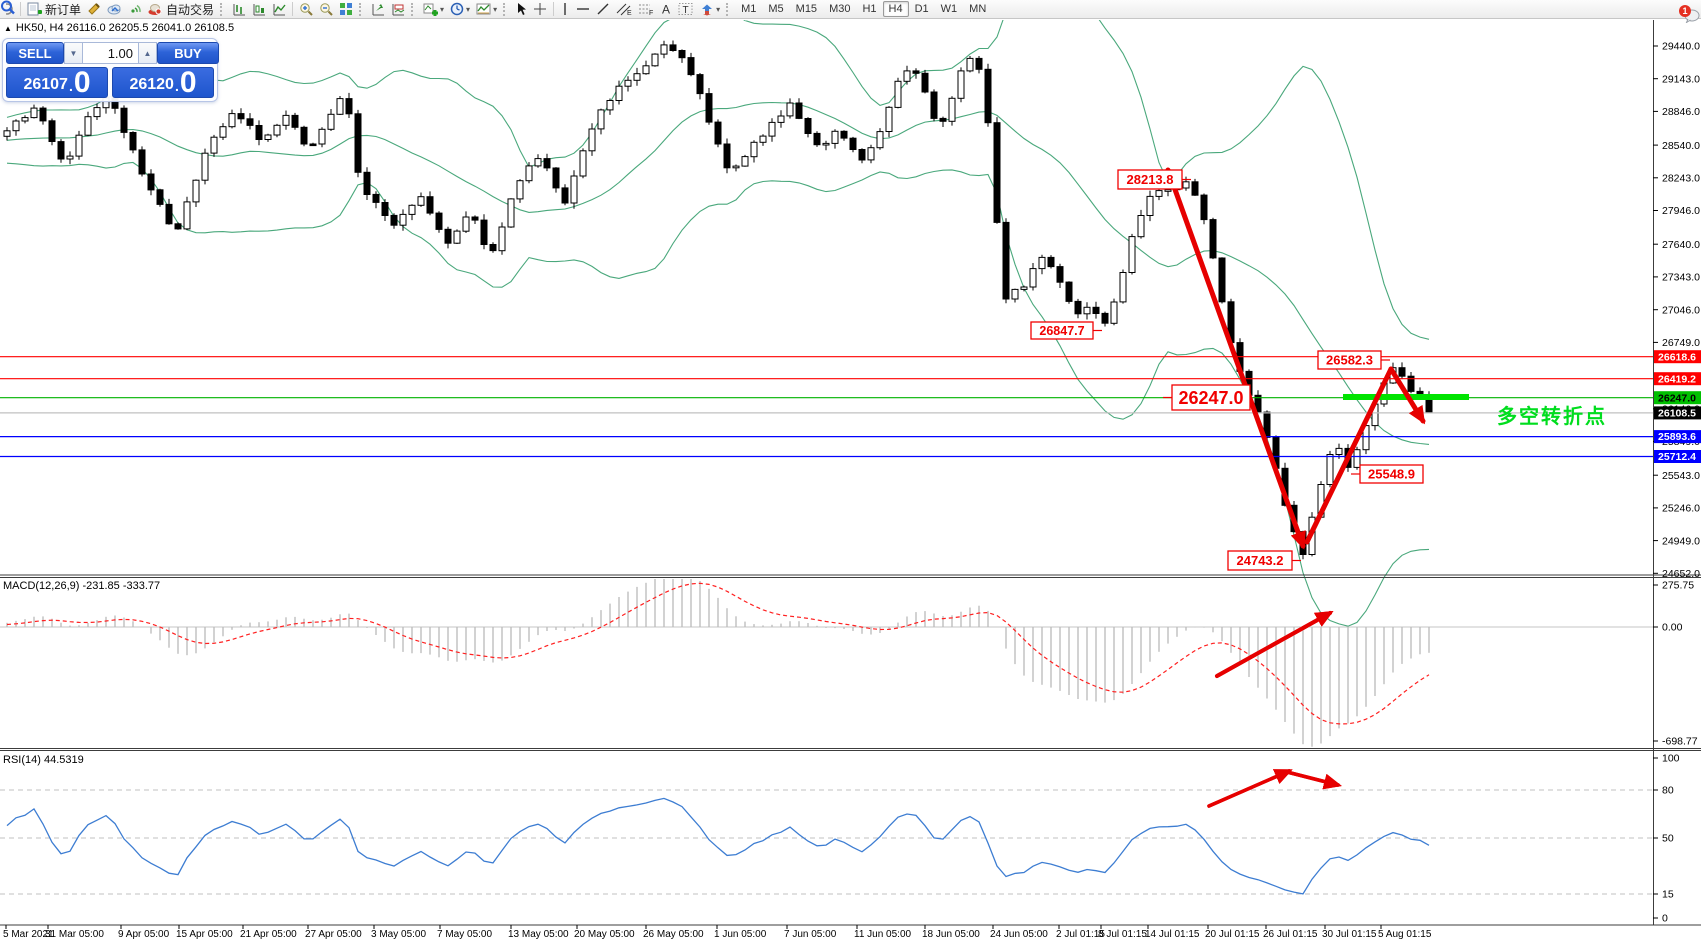 This screenshot has width=1701, height=939. Describe the element at coordinates (1681, 278) in the screenshot. I see `svg-text: 27343.0` at that location.